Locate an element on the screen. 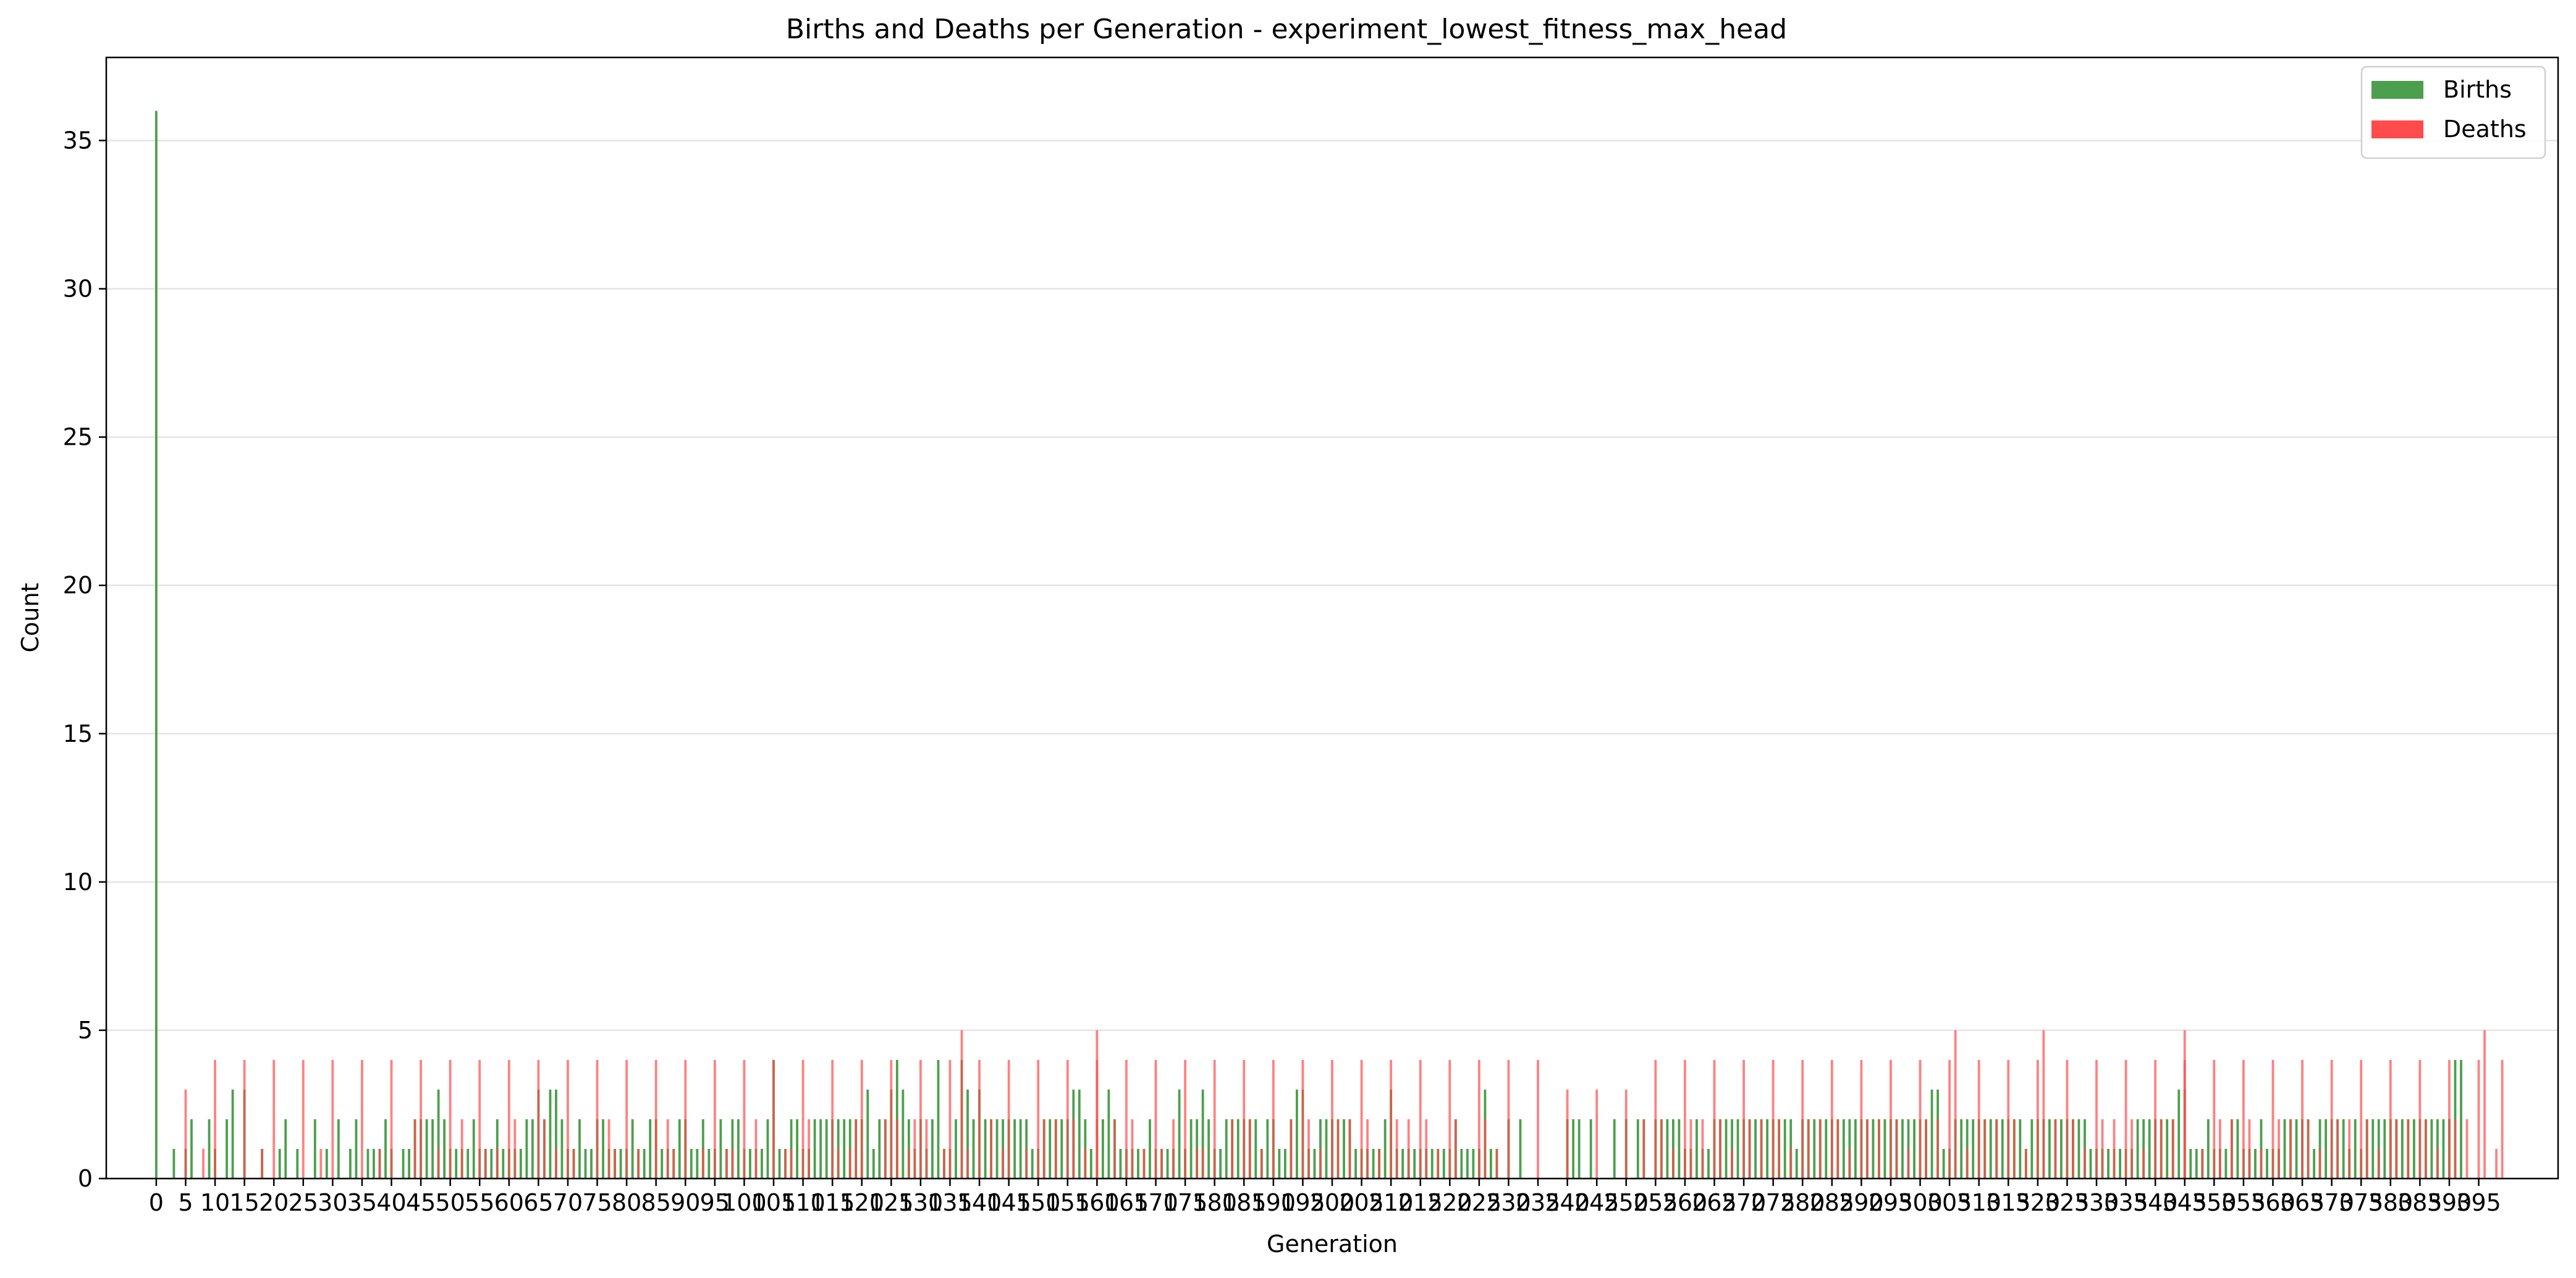 The height and width of the screenshot is (1278, 2576). y-tick-label: 25 is located at coordinates (78, 437).